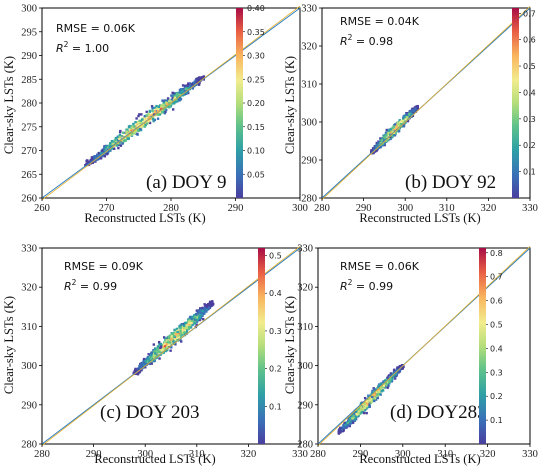 The width and height of the screenshot is (550, 470). I want to click on colorbar-tick-label: 0.5, so click(275, 256).